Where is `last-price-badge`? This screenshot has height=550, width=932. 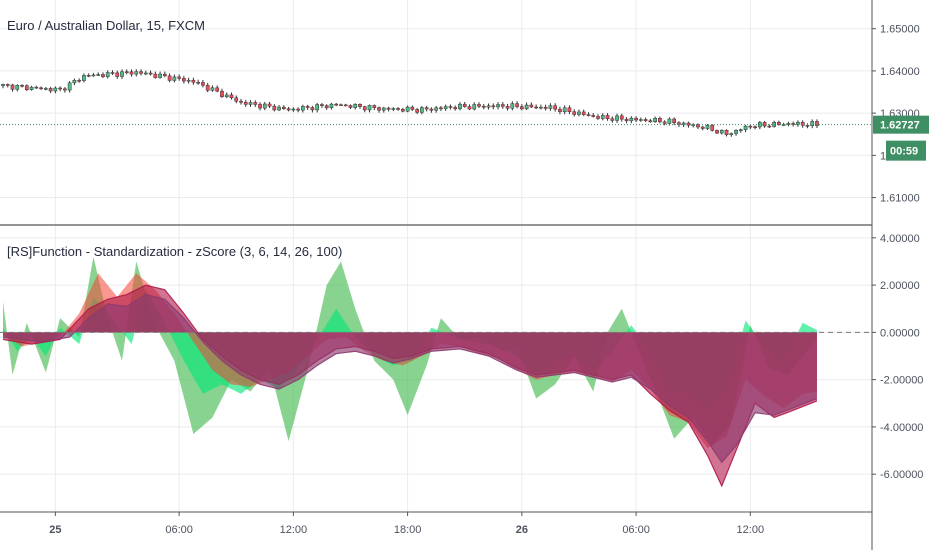
last-price-badge is located at coordinates (901, 124).